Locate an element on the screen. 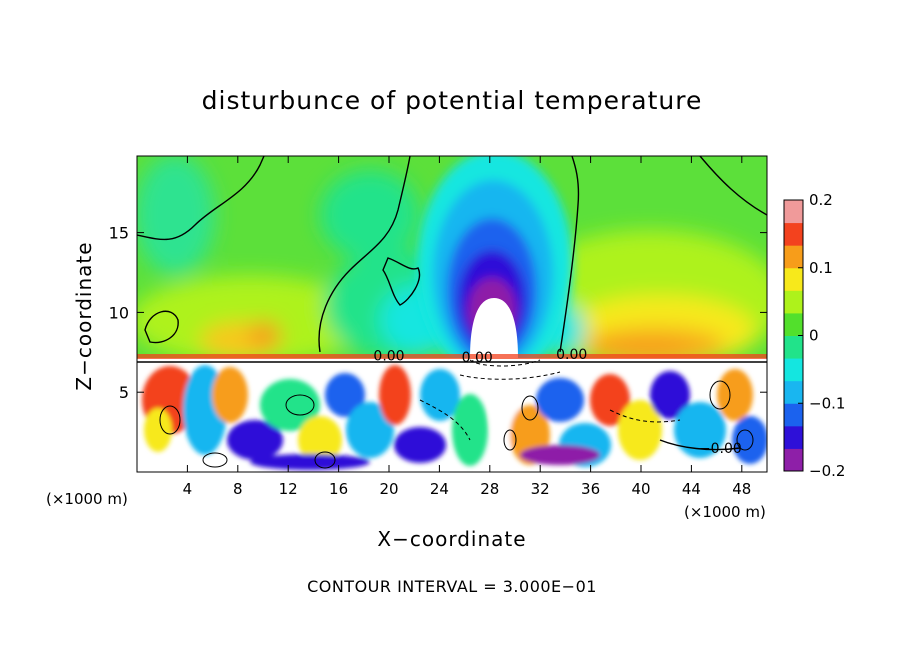 The height and width of the screenshot is (654, 904). x-tick-label: 44 is located at coordinates (691, 489).